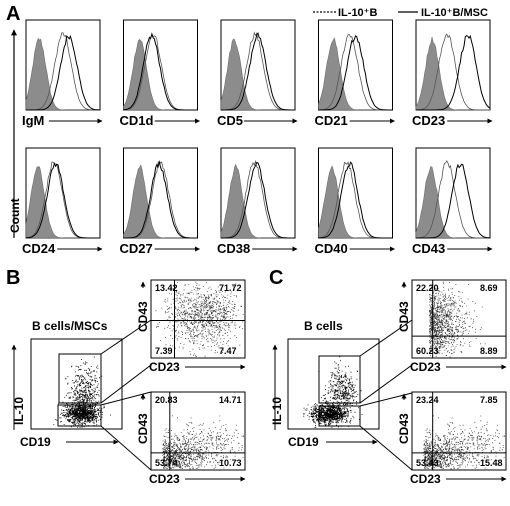  Describe the element at coordinates (126, 384) in the screenshot. I see `panel-b-connector-top2` at that location.